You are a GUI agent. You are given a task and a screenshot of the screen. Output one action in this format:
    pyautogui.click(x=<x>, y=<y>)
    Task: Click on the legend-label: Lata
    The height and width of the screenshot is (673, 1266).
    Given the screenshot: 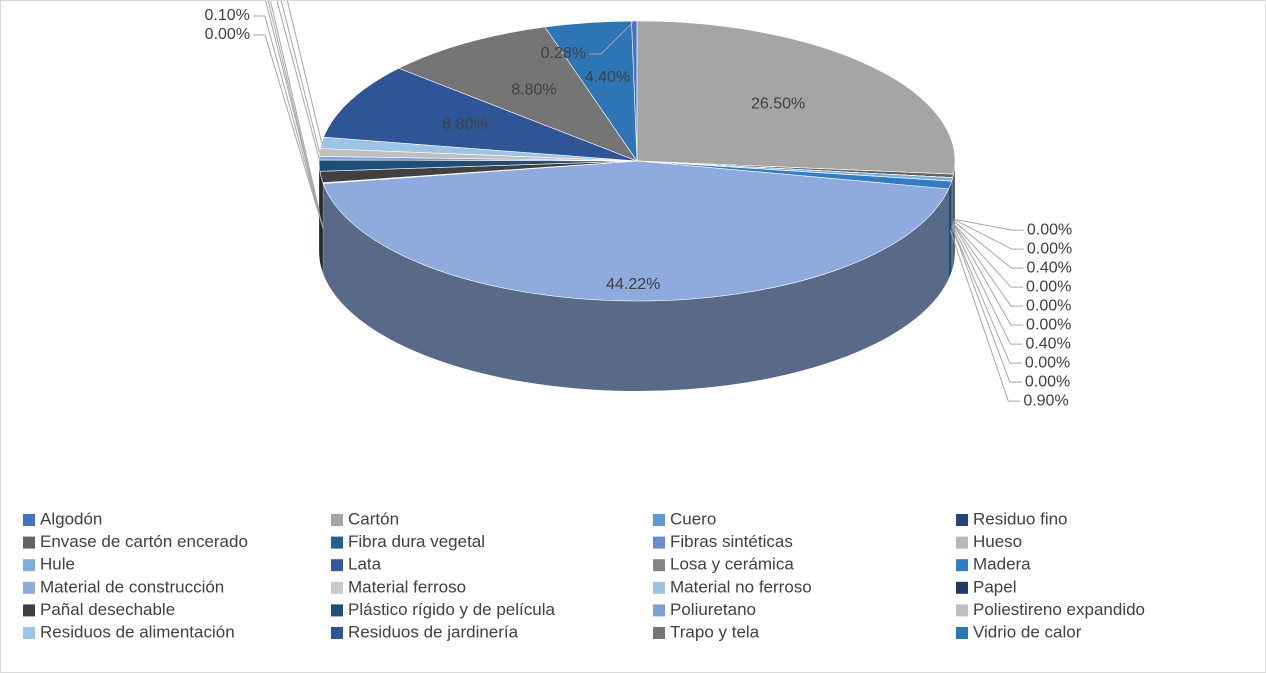 What is the action you would take?
    pyautogui.click(x=365, y=564)
    